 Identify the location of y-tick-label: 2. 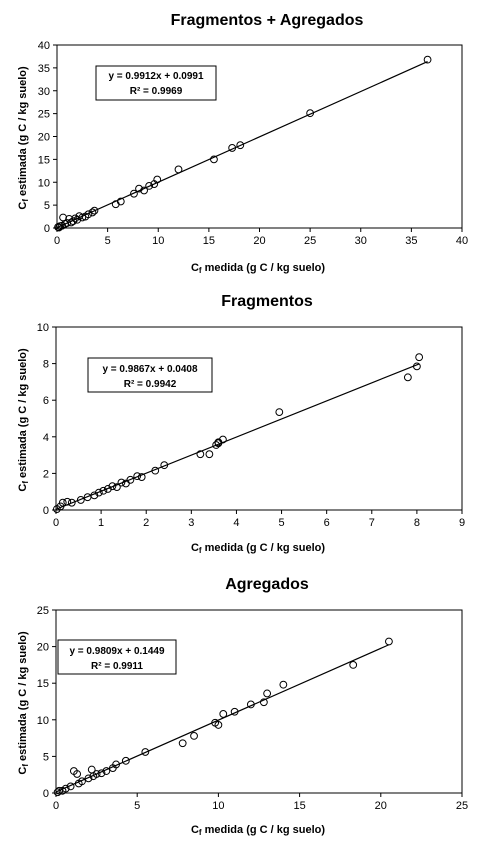
(46, 474).